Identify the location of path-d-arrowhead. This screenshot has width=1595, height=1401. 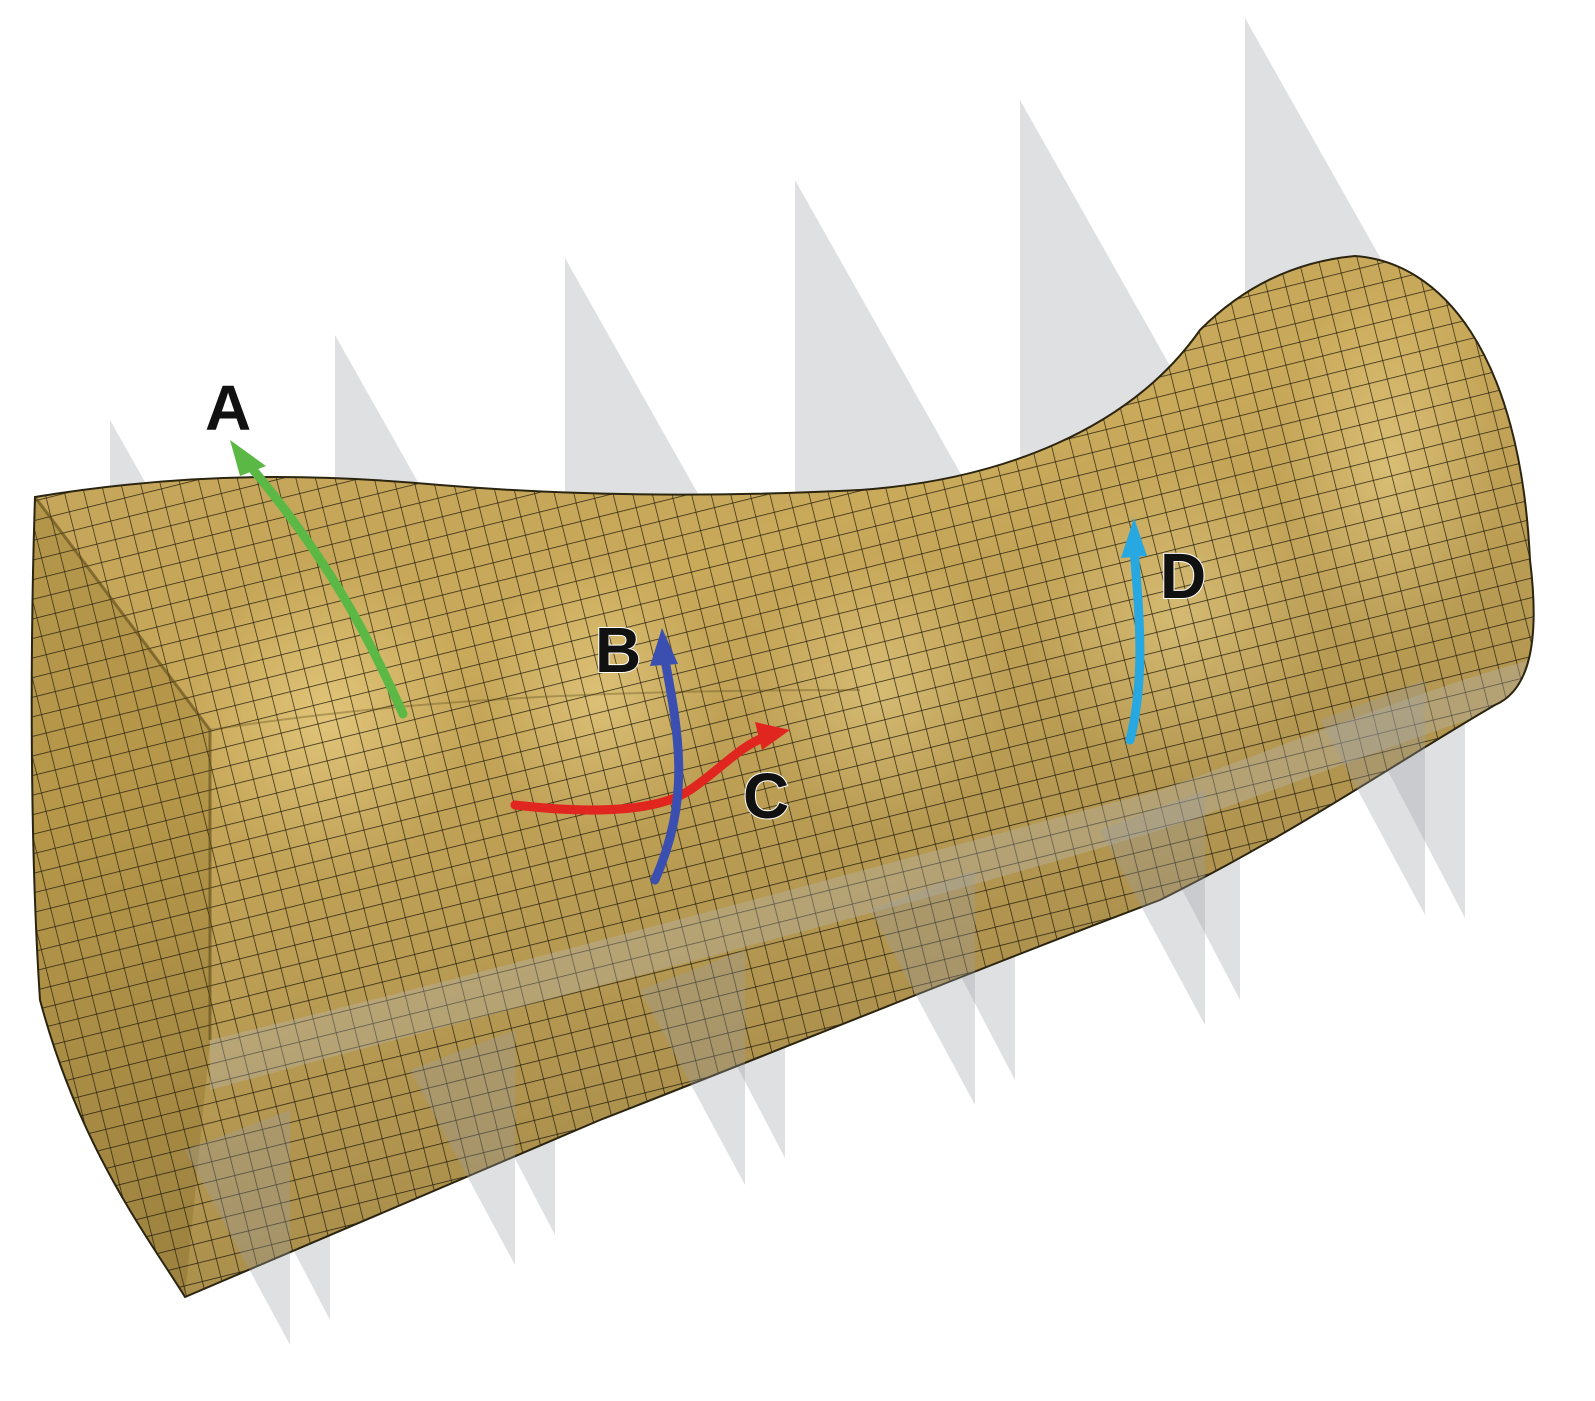
(1134, 538).